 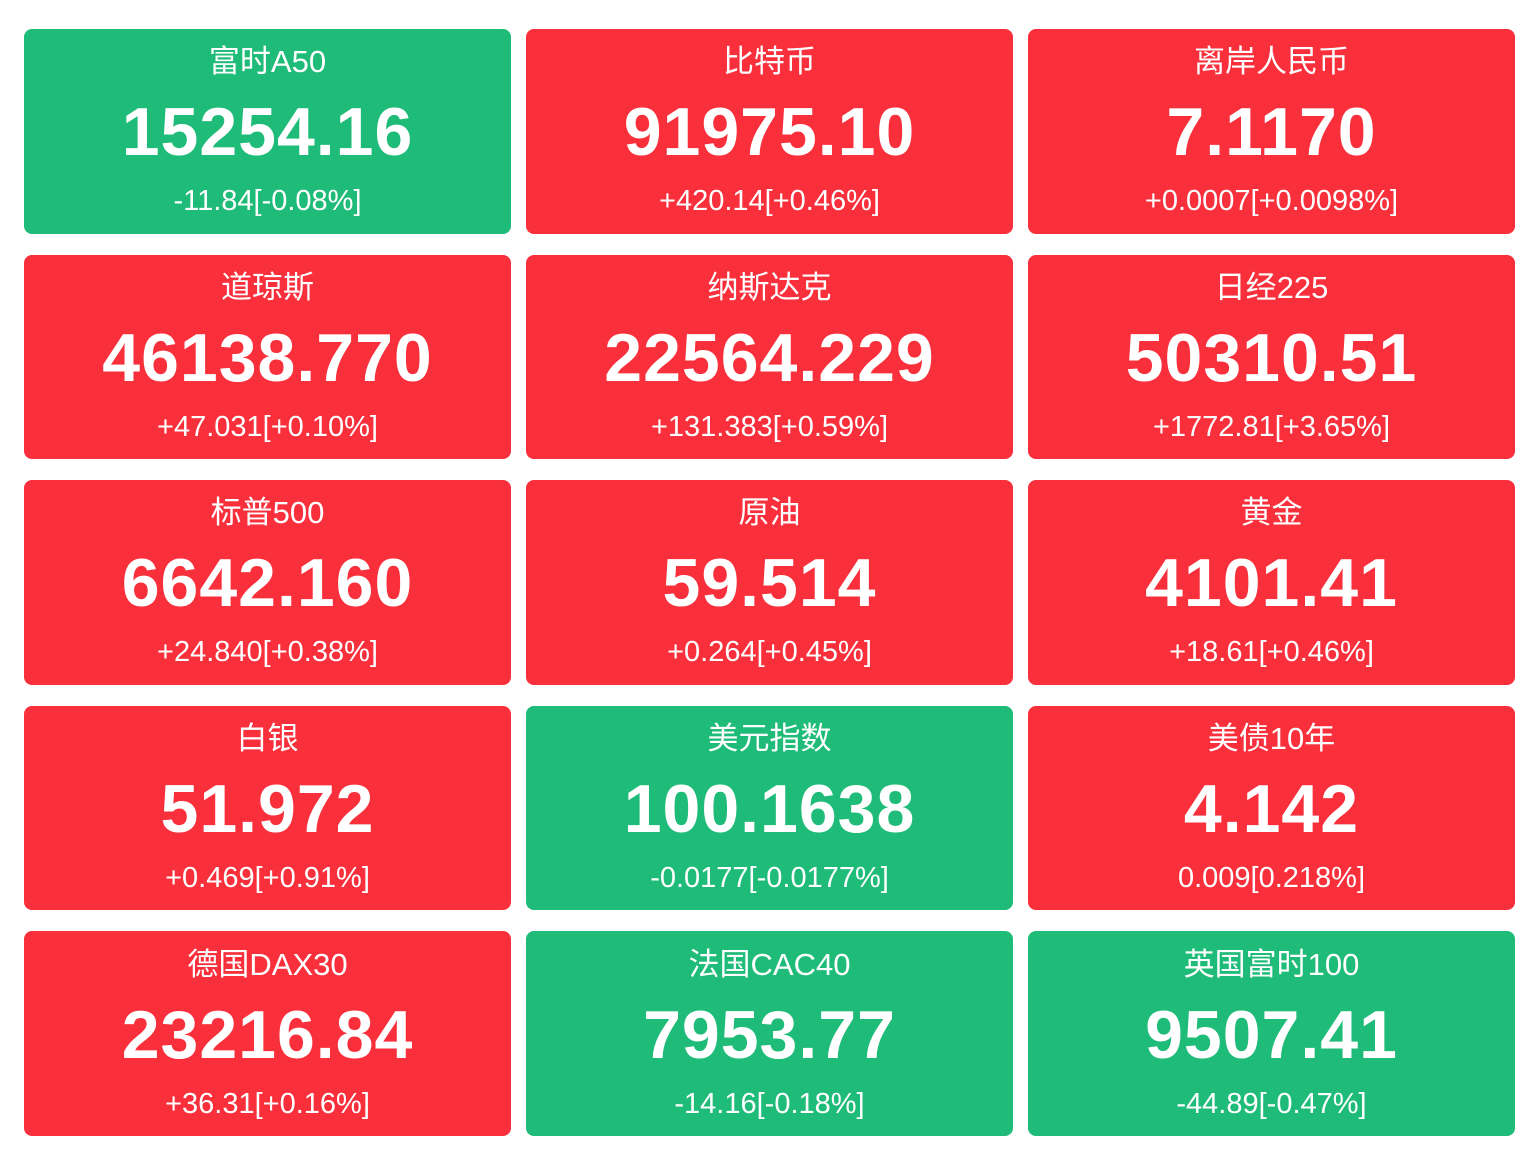 I want to click on quote-name: 离岸人民币, so click(x=1271, y=62).